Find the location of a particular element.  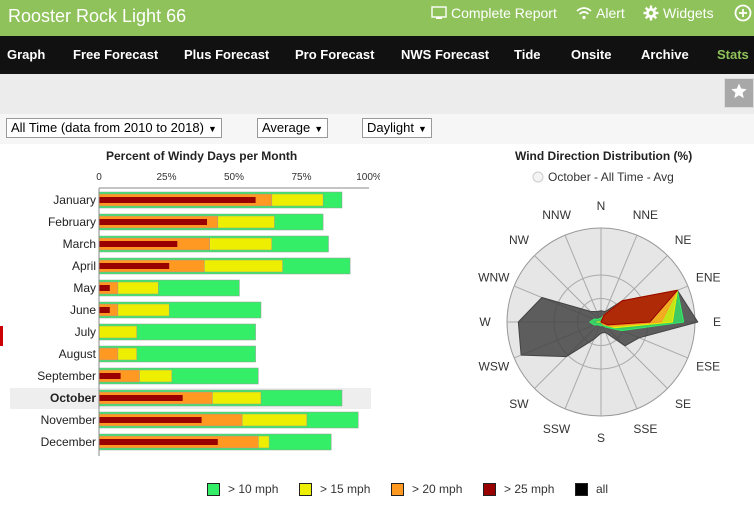

legend-label: > 20 mph is located at coordinates (437, 489).